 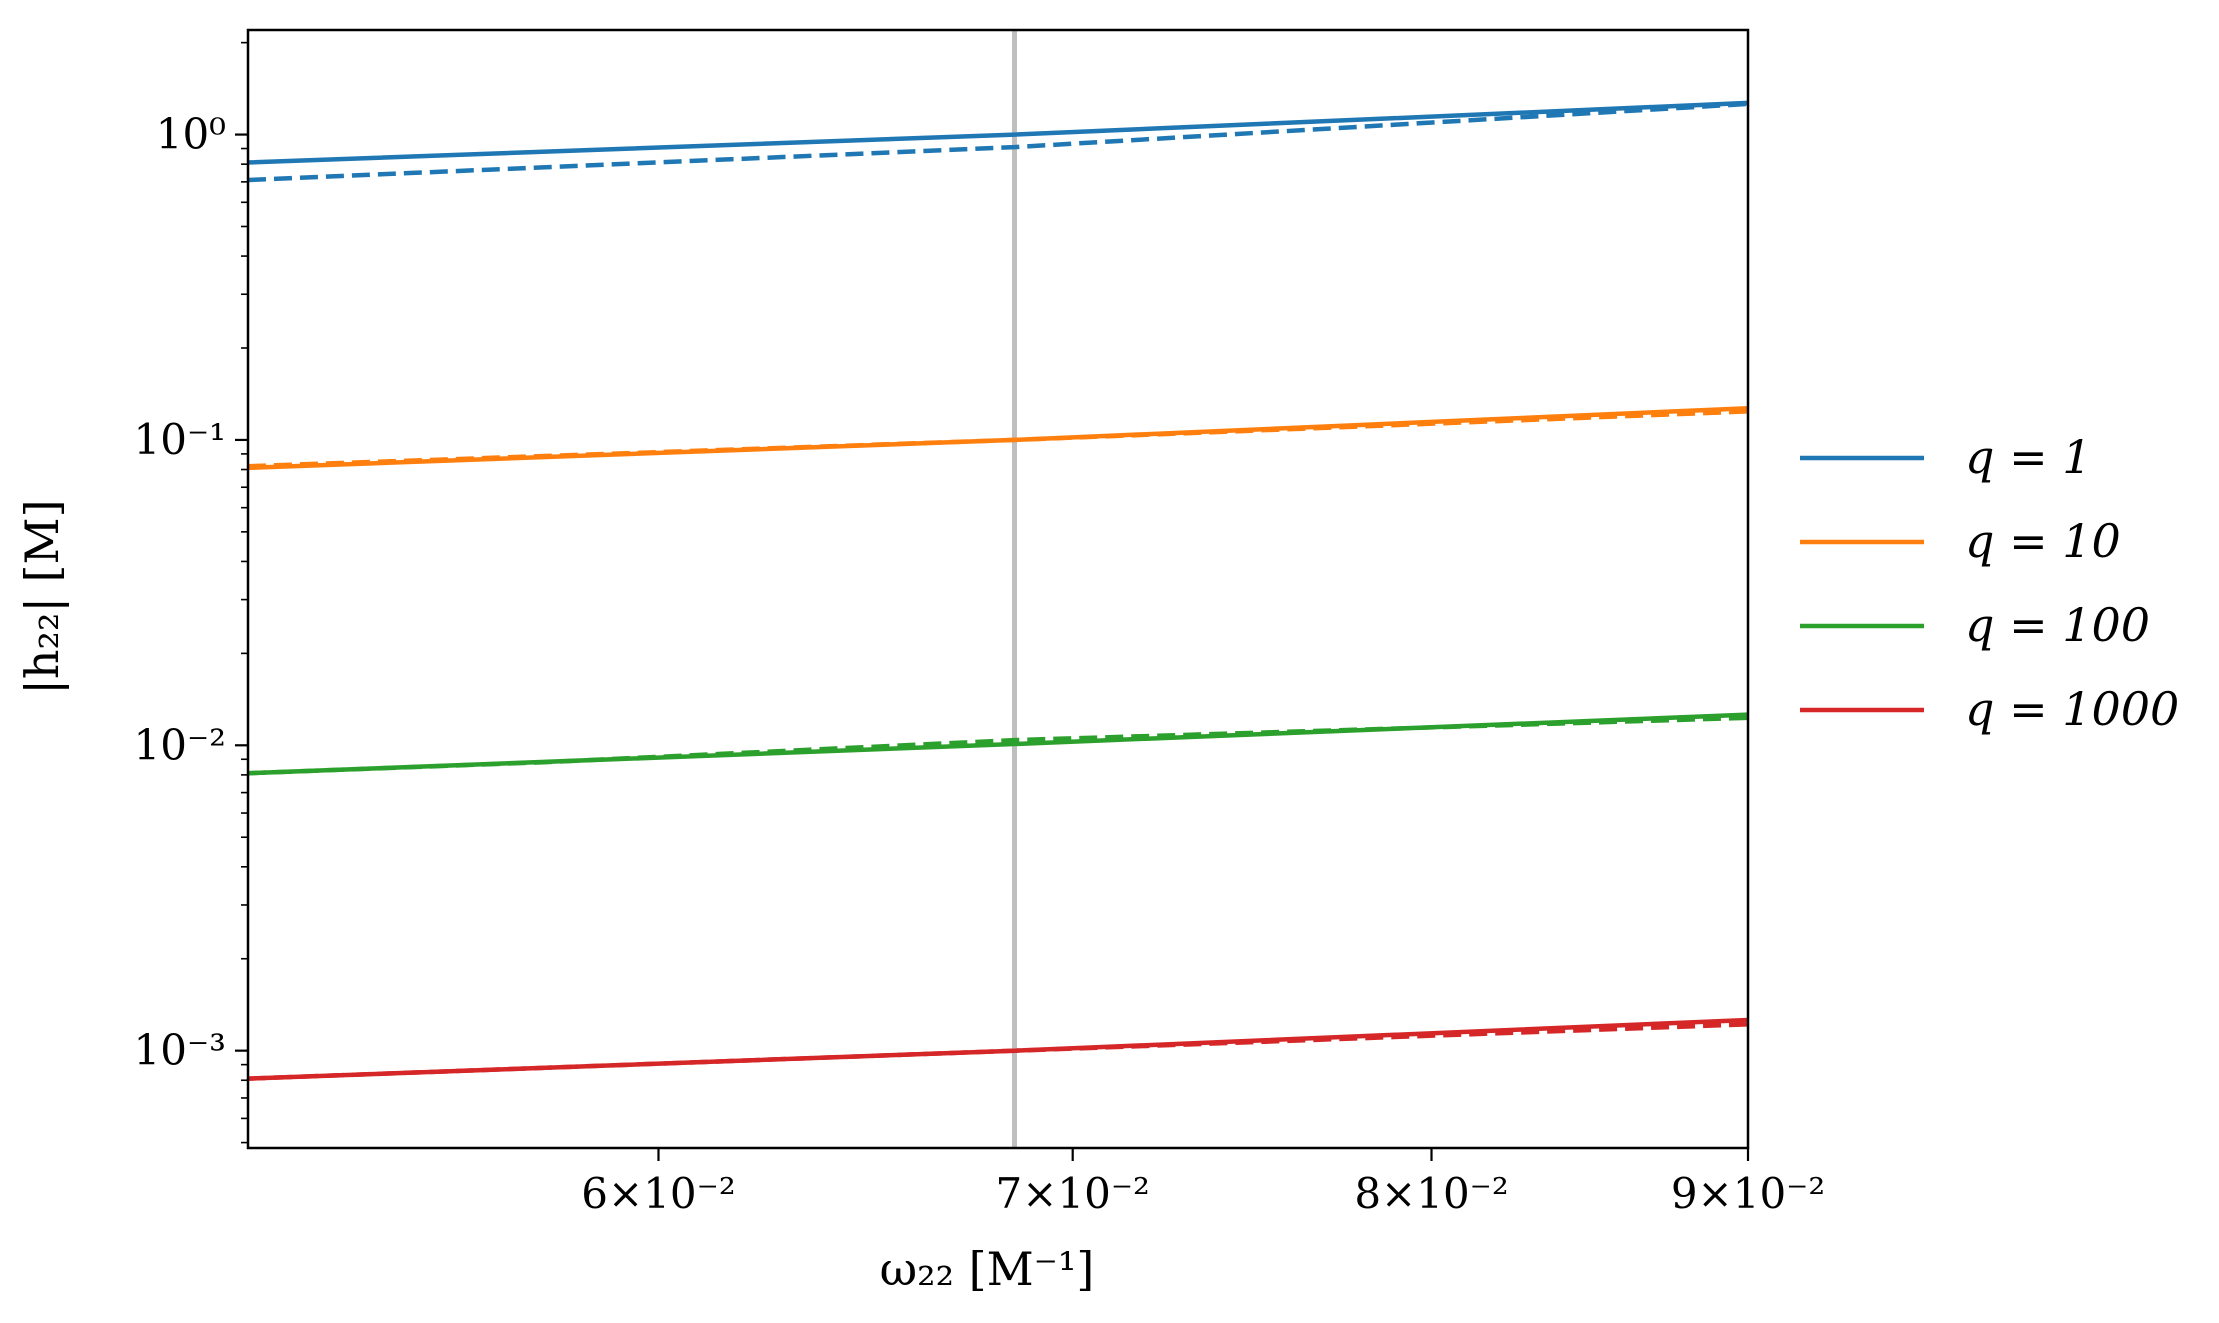 I want to click on x-axis: 6×10⁻² 7×10⁻² 8×10⁻² 9×10⁻², so click(x=1203, y=1183).